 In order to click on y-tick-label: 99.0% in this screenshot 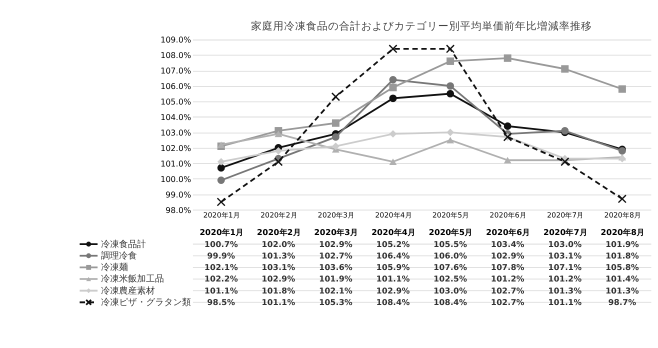, I will do `click(179, 195)`.